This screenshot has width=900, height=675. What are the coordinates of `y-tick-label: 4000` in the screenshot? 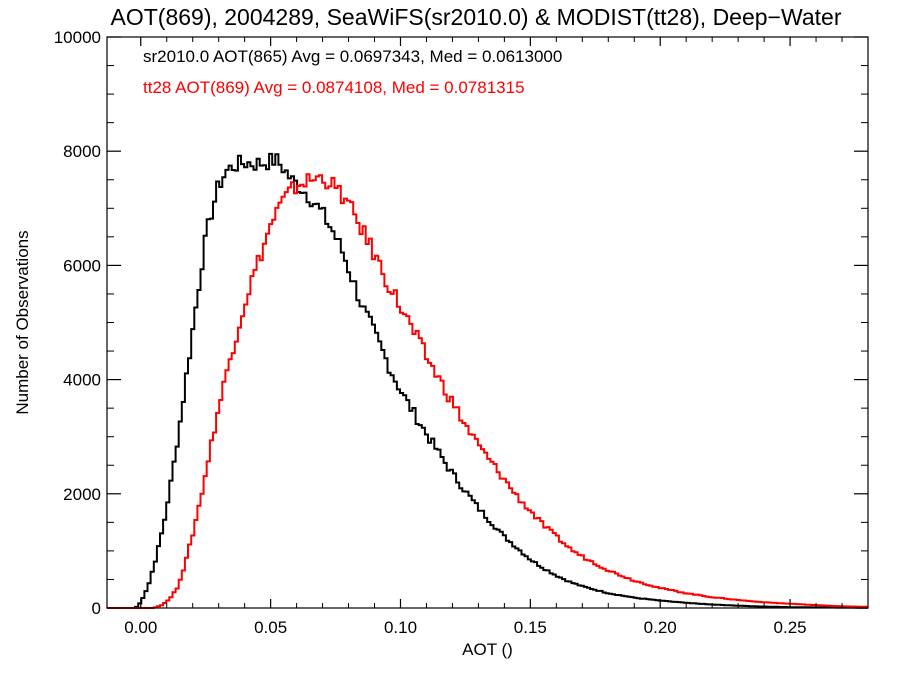 It's located at (82, 380).